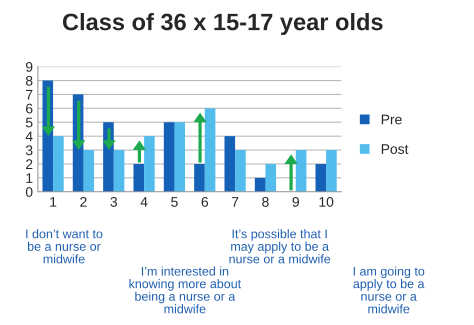 This screenshot has height=325, width=474. What do you see at coordinates (29, 109) in the screenshot?
I see `y-tick-label: 6` at bounding box center [29, 109].